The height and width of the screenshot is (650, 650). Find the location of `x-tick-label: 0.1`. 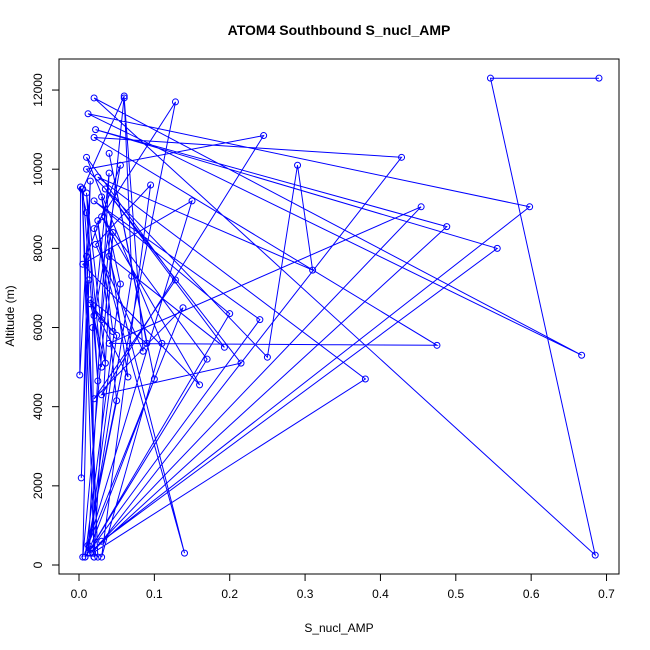

x-tick-label: 0.1 is located at coordinates (154, 594).